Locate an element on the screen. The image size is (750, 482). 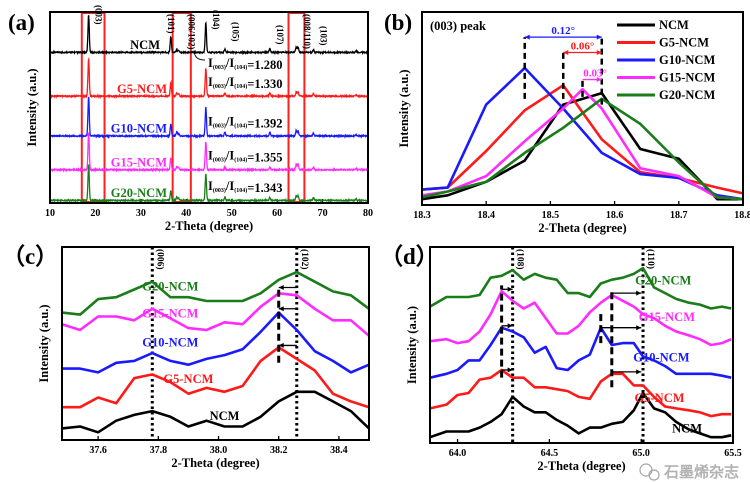
reference-label: (110) is located at coordinates (650, 259).